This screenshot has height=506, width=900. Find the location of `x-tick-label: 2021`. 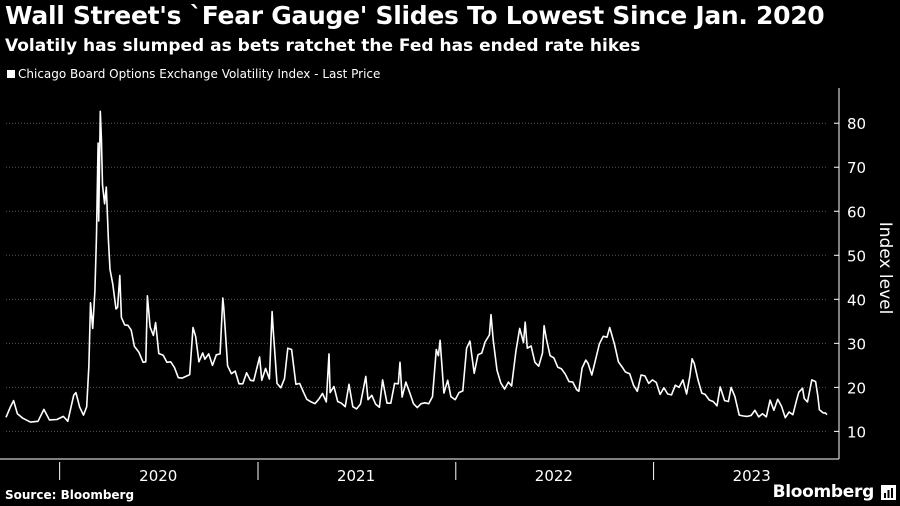

x-tick-label: 2021 is located at coordinates (356, 476).